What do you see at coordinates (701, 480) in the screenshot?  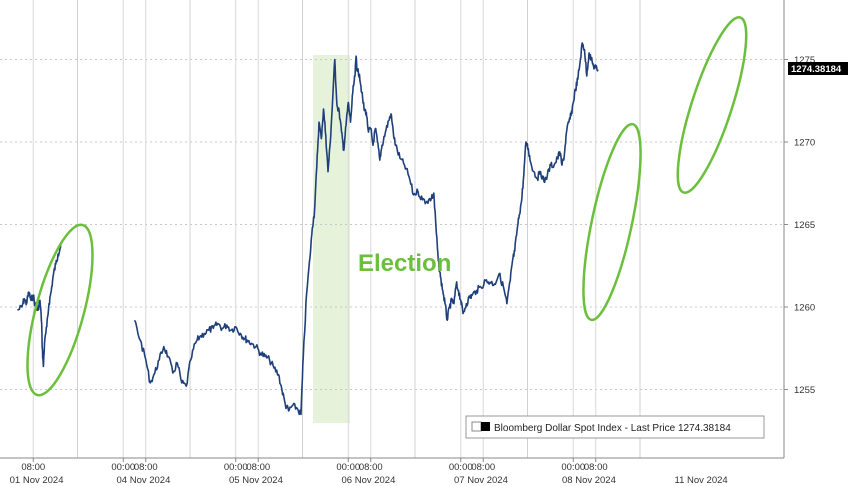 I see `x-date-label: 11 Nov 2024` at bounding box center [701, 480].